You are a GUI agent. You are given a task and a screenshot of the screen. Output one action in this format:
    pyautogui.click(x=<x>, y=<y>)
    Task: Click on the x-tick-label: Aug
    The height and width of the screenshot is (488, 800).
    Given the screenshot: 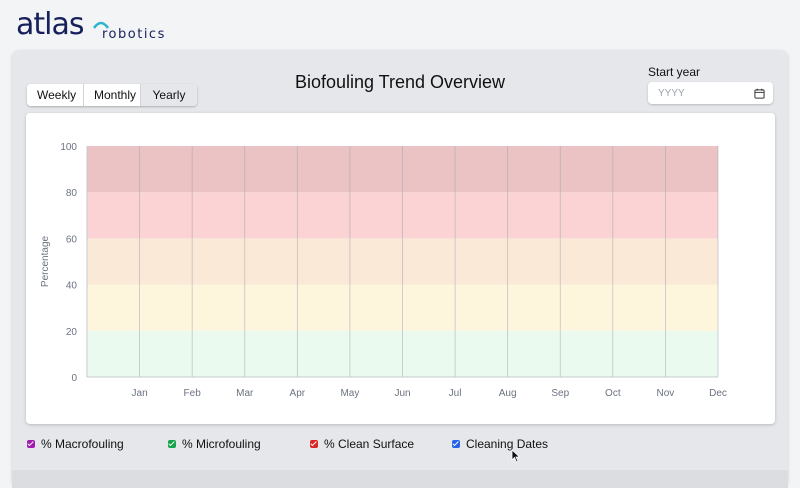 What is the action you would take?
    pyautogui.click(x=508, y=393)
    